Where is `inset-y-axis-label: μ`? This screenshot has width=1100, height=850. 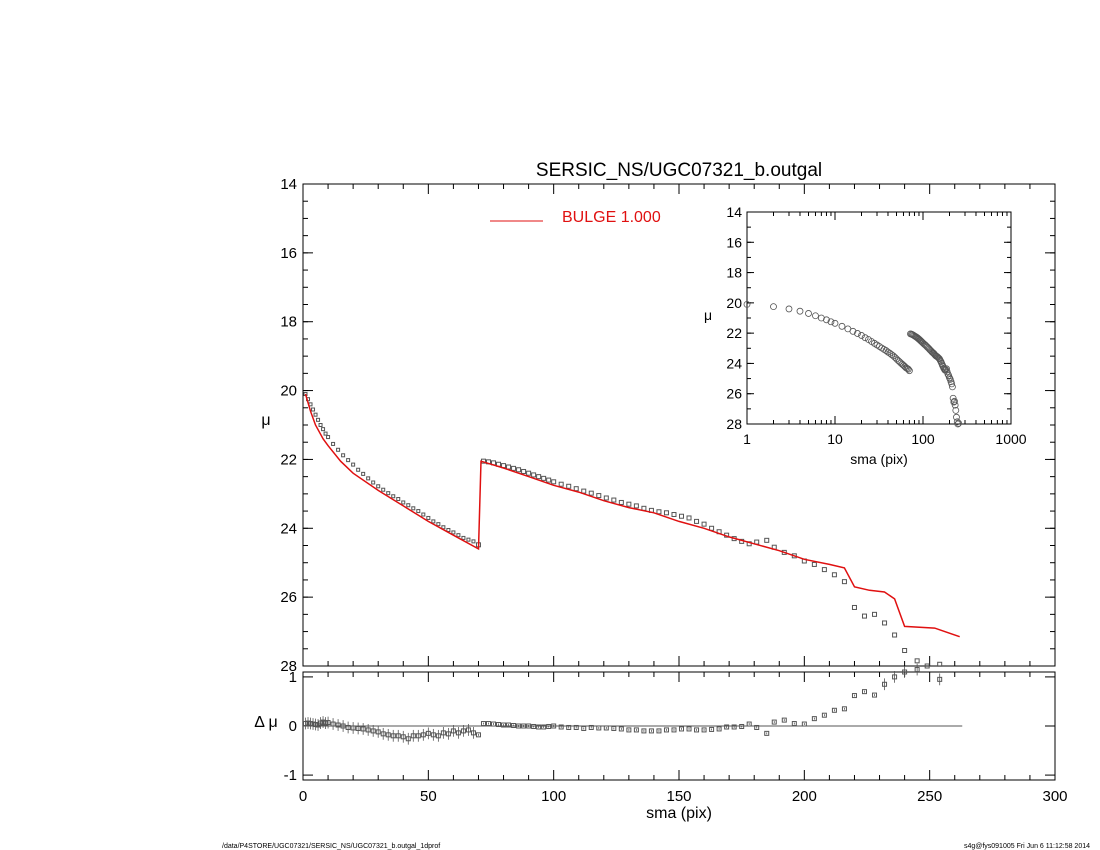 inset-y-axis-label: μ is located at coordinates (708, 315).